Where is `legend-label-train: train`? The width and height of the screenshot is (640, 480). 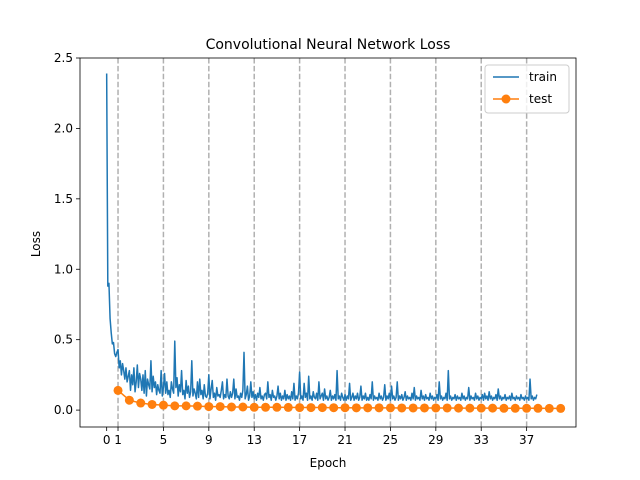
legend-label-train: train is located at coordinates (543, 77).